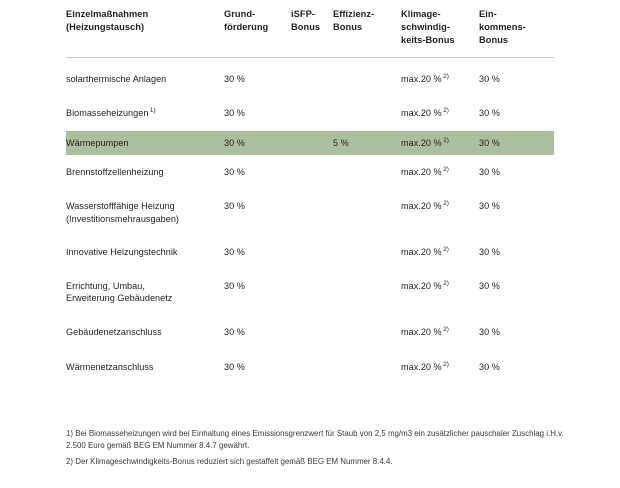 Image resolution: width=620 pixels, height=488 pixels. Describe the element at coordinates (145, 143) in the screenshot. I see `cell-measure: Wärmepumpen` at that location.